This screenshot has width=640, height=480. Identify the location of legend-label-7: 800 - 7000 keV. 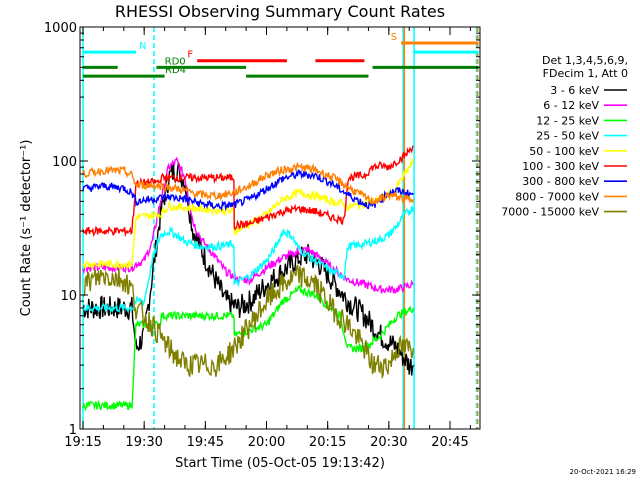
(557, 196).